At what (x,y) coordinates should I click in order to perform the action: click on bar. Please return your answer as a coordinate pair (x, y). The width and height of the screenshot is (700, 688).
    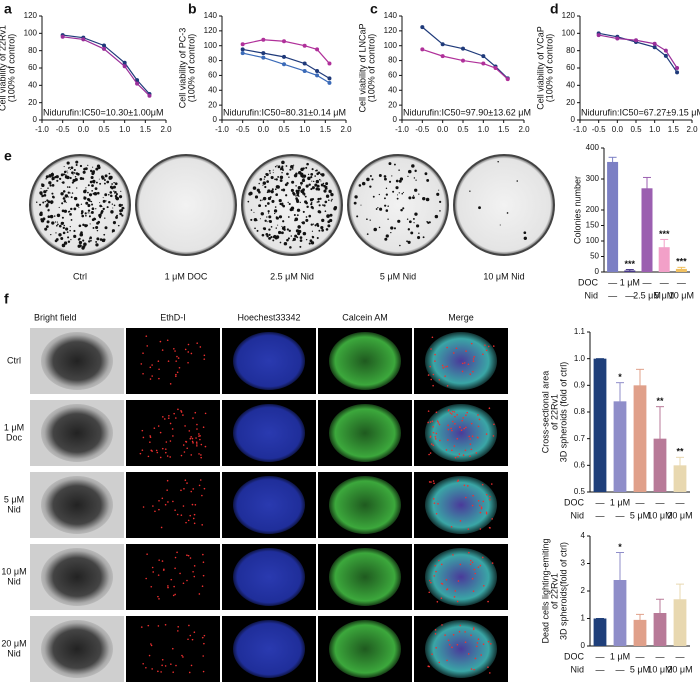
    Looking at the image, I should click on (647, 230).